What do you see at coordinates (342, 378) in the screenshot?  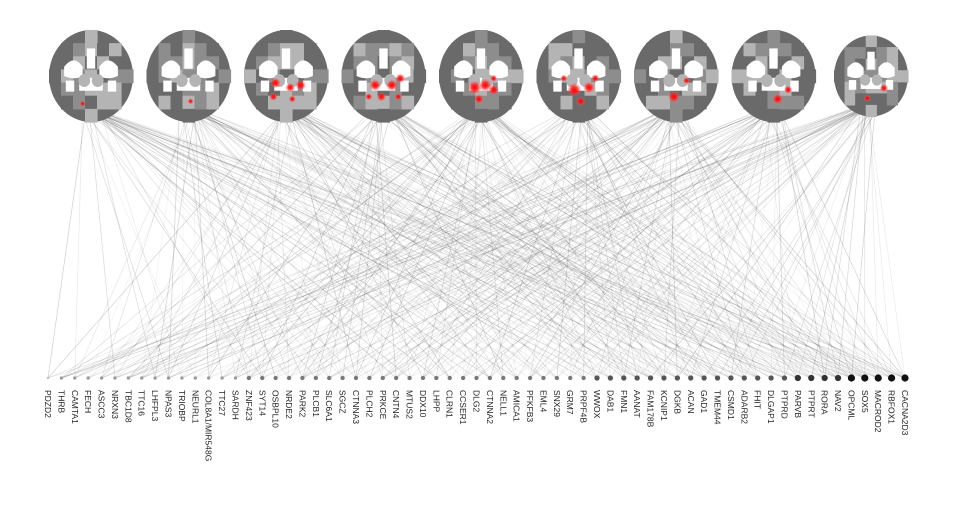 I see `gene-node-sgcz` at bounding box center [342, 378].